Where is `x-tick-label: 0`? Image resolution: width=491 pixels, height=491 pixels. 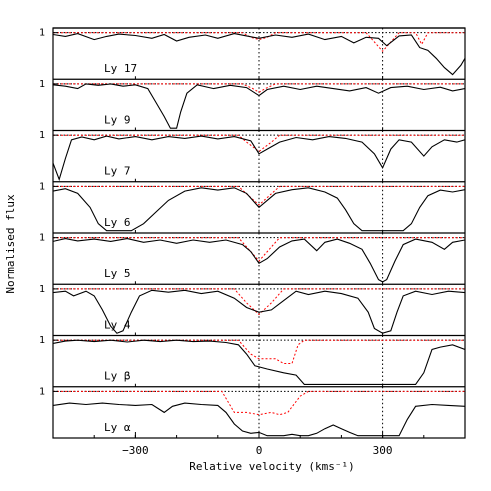
x-tick-label: 0 is located at coordinates (259, 450).